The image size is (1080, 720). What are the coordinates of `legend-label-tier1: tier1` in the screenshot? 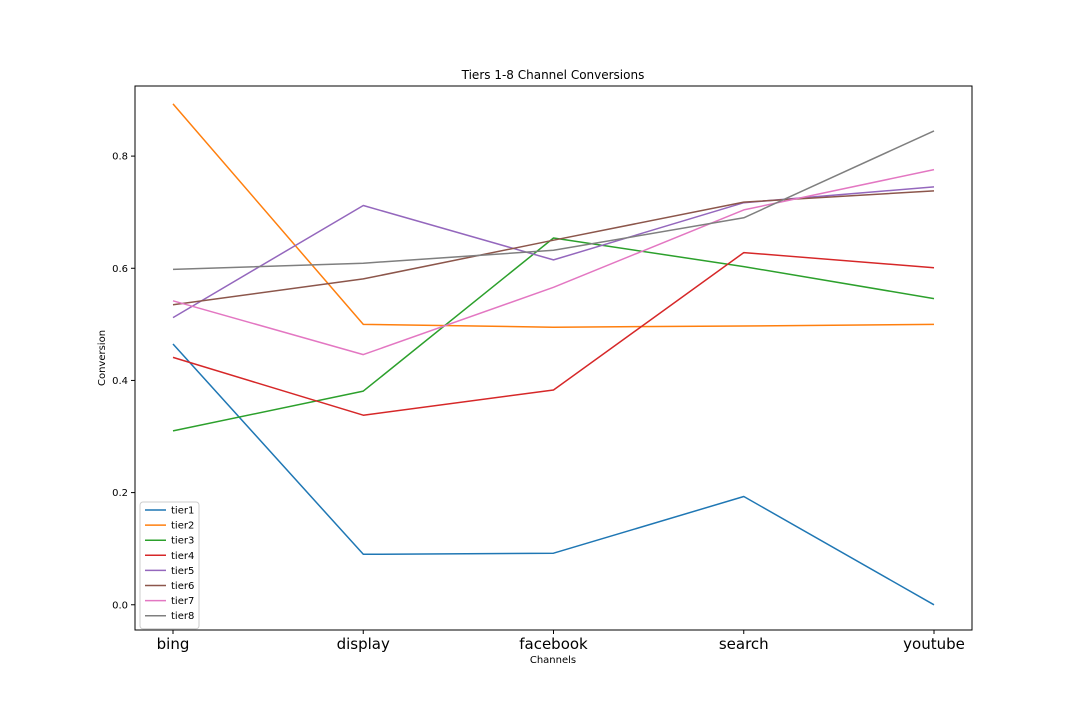 It's located at (182, 511).